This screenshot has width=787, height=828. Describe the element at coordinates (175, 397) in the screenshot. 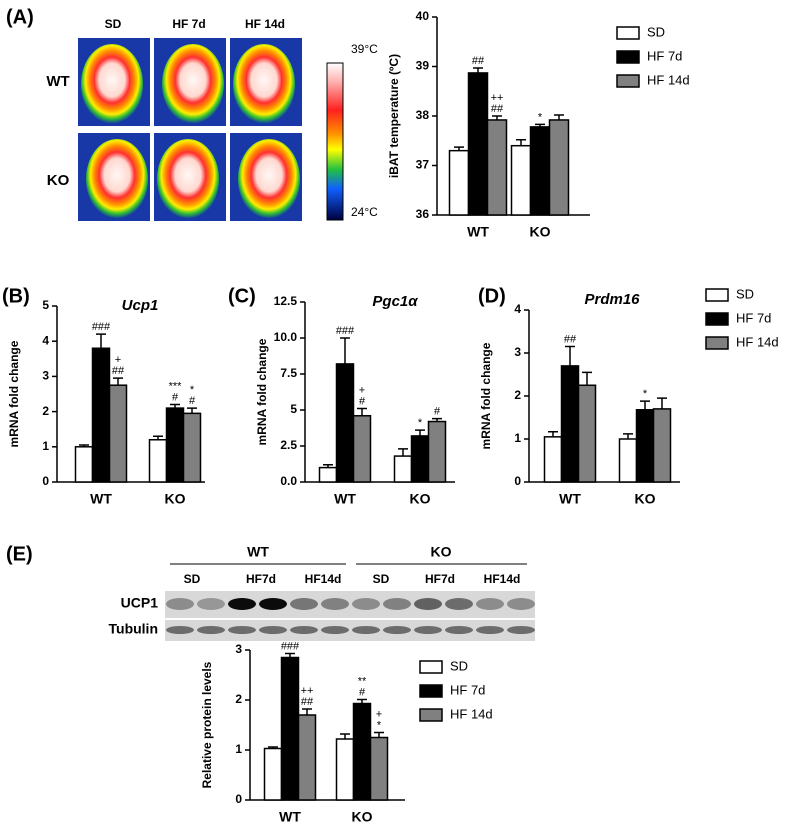

I see `significance-label: #` at that location.